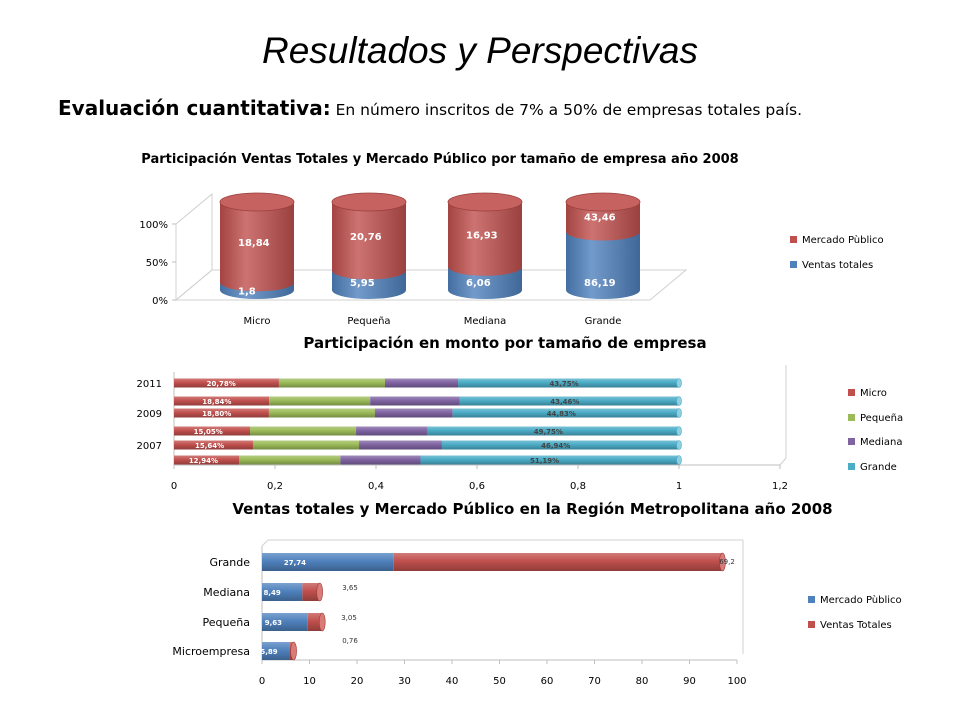 The height and width of the screenshot is (720, 960). What do you see at coordinates (404, 681) in the screenshot?
I see `chart3-xtick-label: 30` at bounding box center [404, 681].